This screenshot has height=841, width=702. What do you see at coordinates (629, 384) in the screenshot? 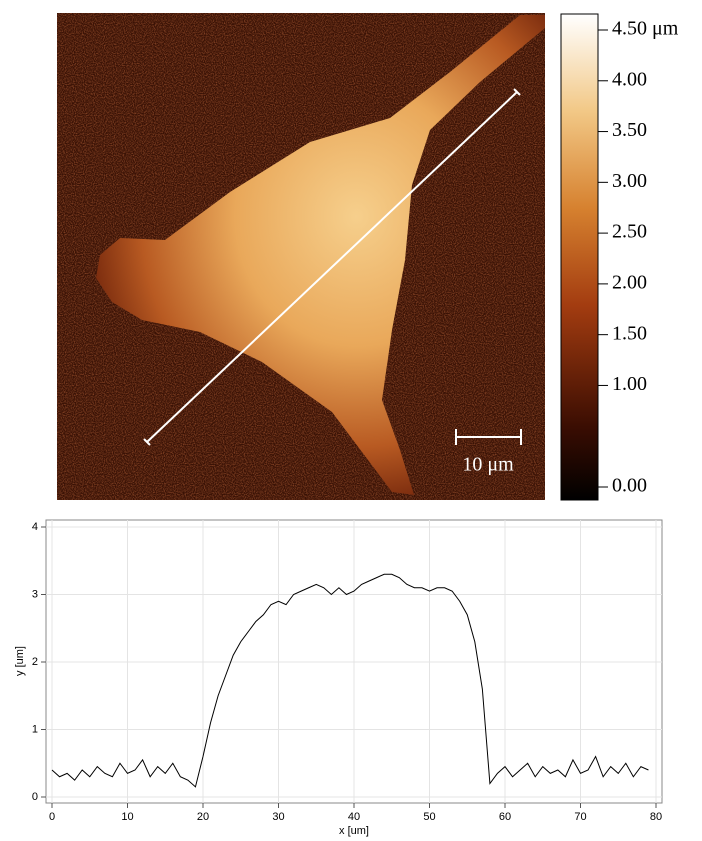
I see `colorbar-tick-label: 1.00` at bounding box center [629, 384].